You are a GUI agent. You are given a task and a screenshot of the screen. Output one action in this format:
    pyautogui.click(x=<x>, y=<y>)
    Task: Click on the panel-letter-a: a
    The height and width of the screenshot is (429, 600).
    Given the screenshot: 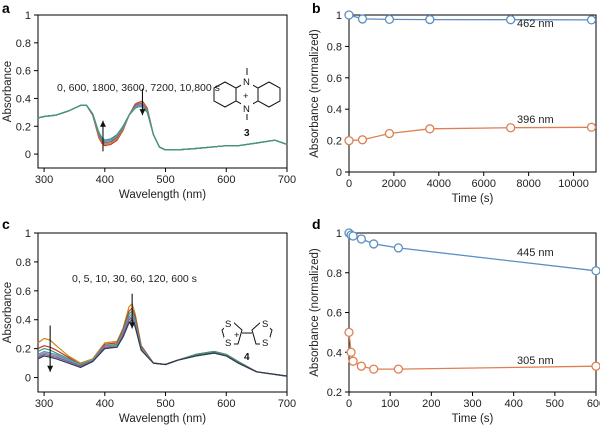 What is the action you would take?
    pyautogui.click(x=6, y=8)
    